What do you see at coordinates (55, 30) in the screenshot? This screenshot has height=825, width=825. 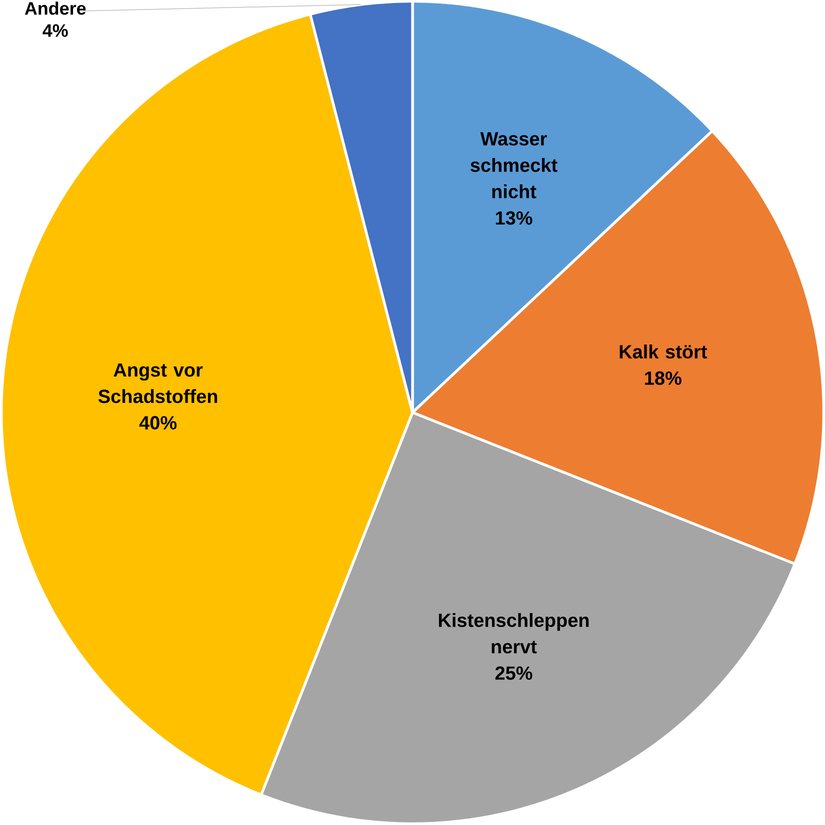 I see `data-label: 4%` at bounding box center [55, 30].